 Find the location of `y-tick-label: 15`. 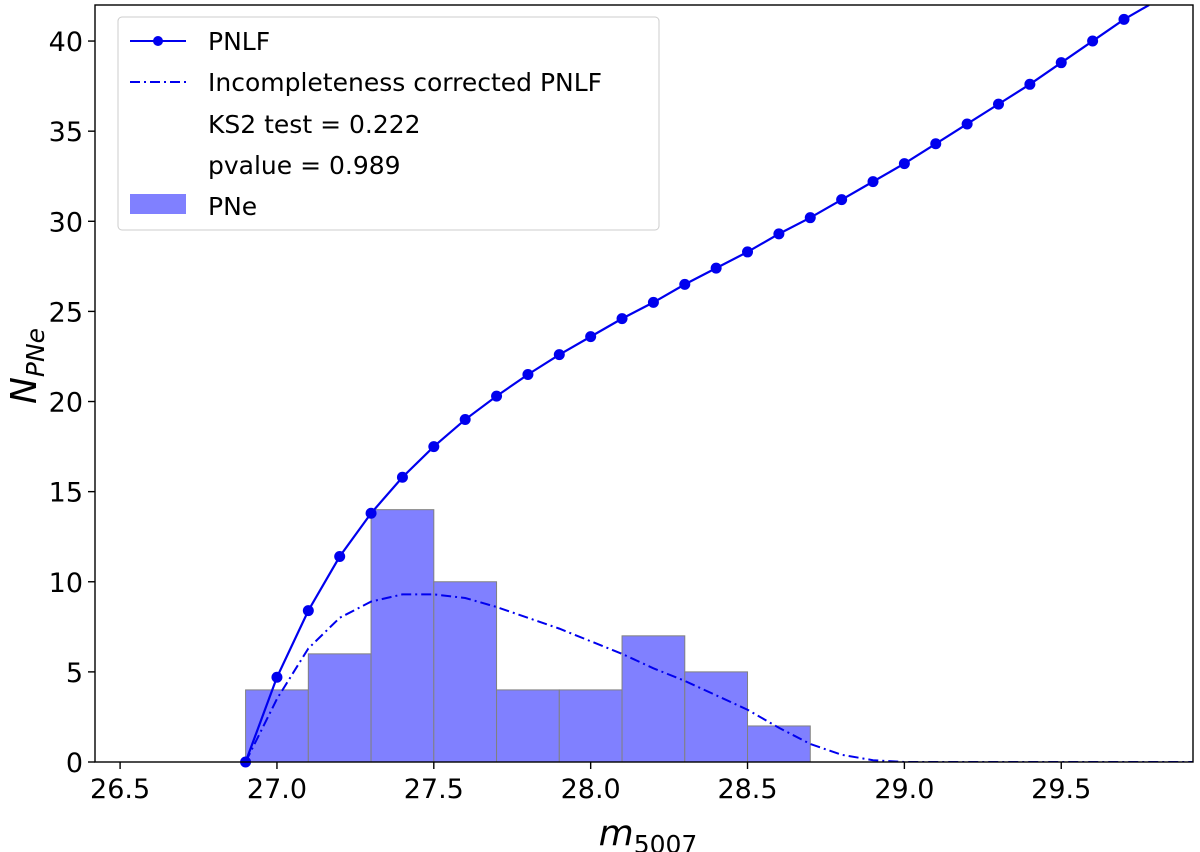

y-tick-label: 15 is located at coordinates (66, 493).